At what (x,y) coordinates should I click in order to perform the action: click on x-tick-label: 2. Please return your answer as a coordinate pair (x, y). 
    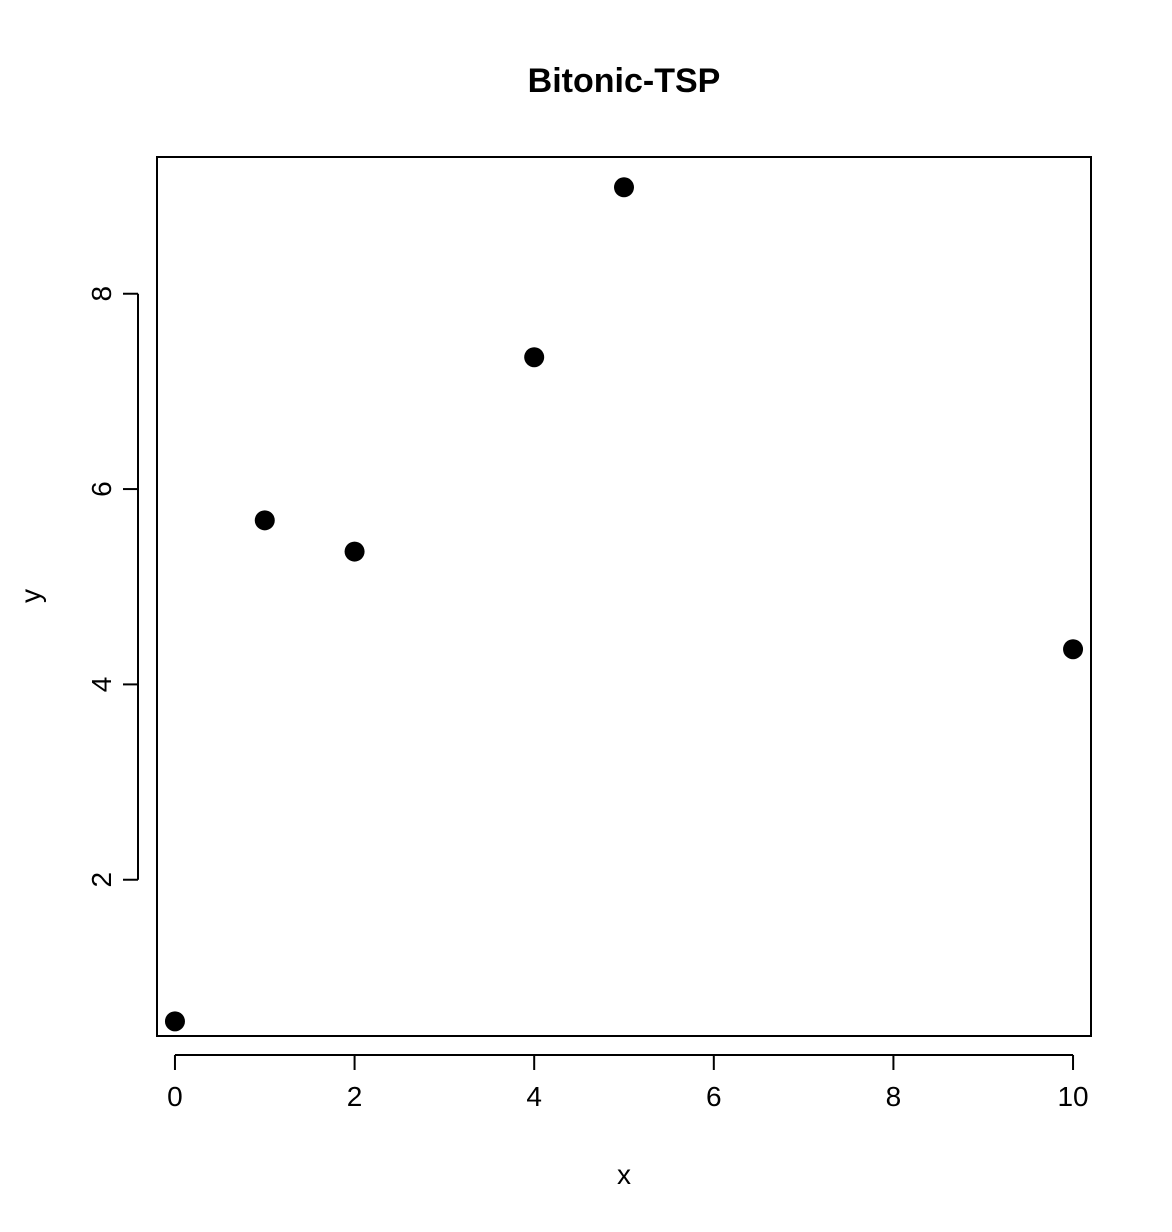
    Looking at the image, I should click on (355, 1096).